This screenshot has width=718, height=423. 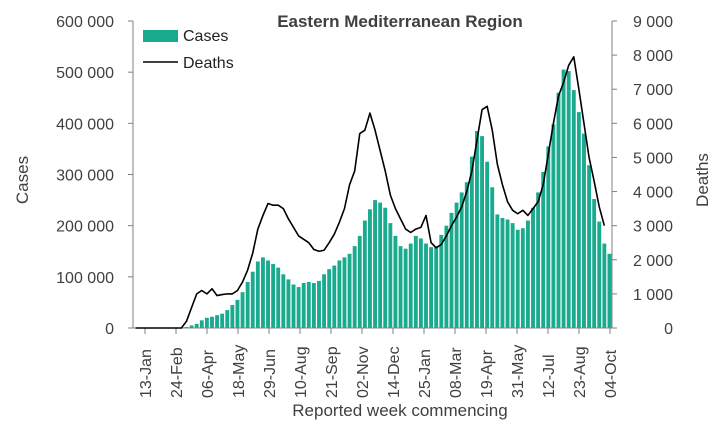 What do you see at coordinates (611, 373) in the screenshot?
I see `x-tick-label: 04-Oct` at bounding box center [611, 373].